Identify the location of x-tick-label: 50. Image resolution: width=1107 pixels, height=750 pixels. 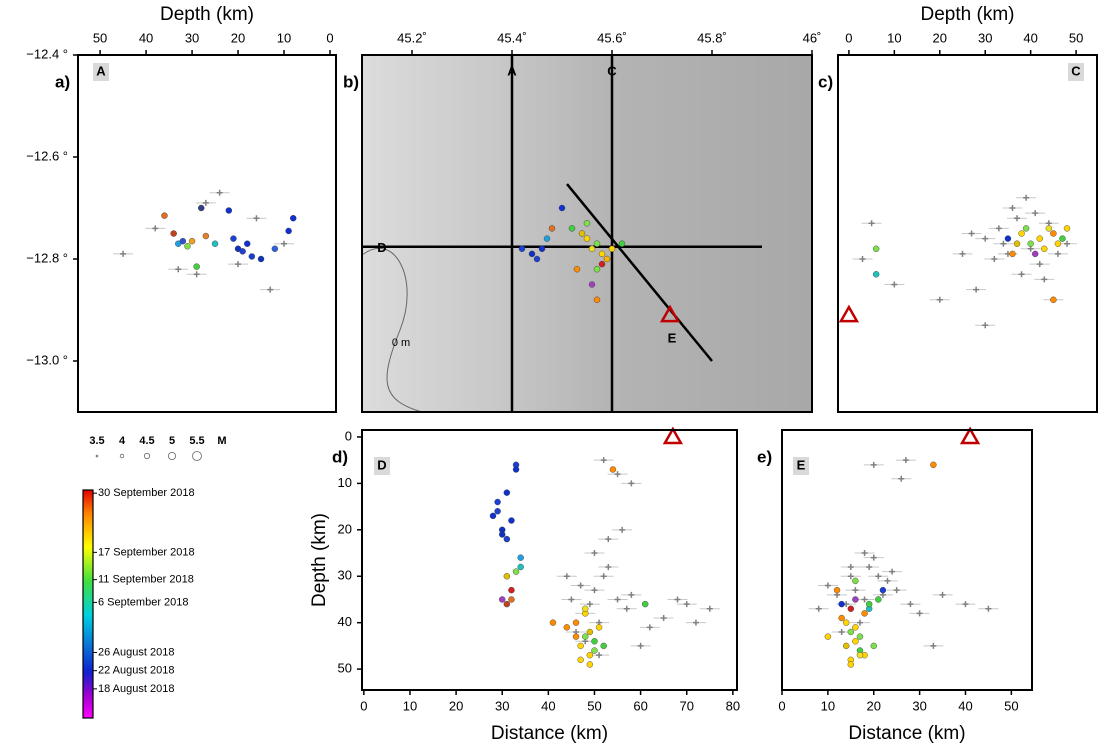
(100, 37).